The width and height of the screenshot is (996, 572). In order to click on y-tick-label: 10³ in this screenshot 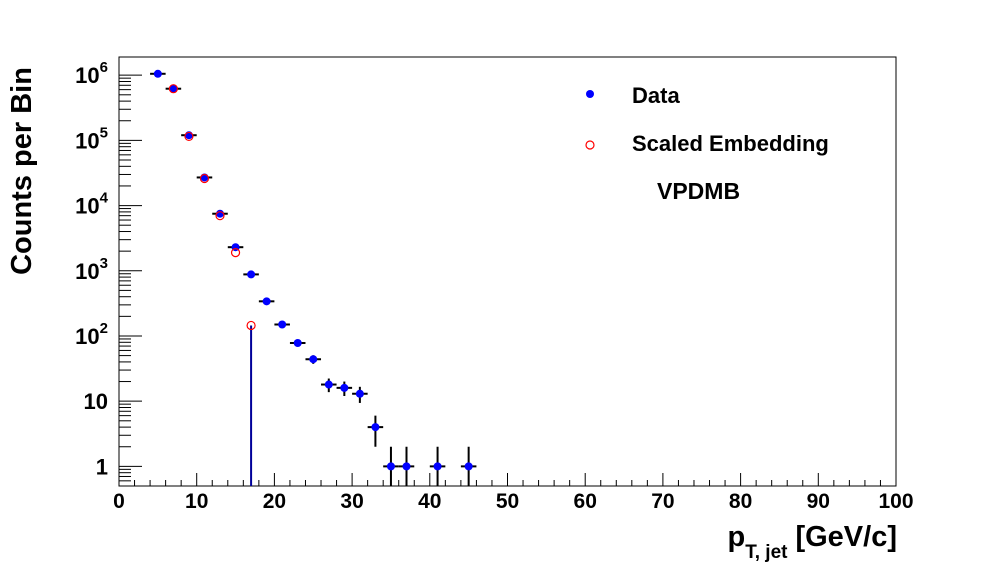, I will do `click(91, 269)`.